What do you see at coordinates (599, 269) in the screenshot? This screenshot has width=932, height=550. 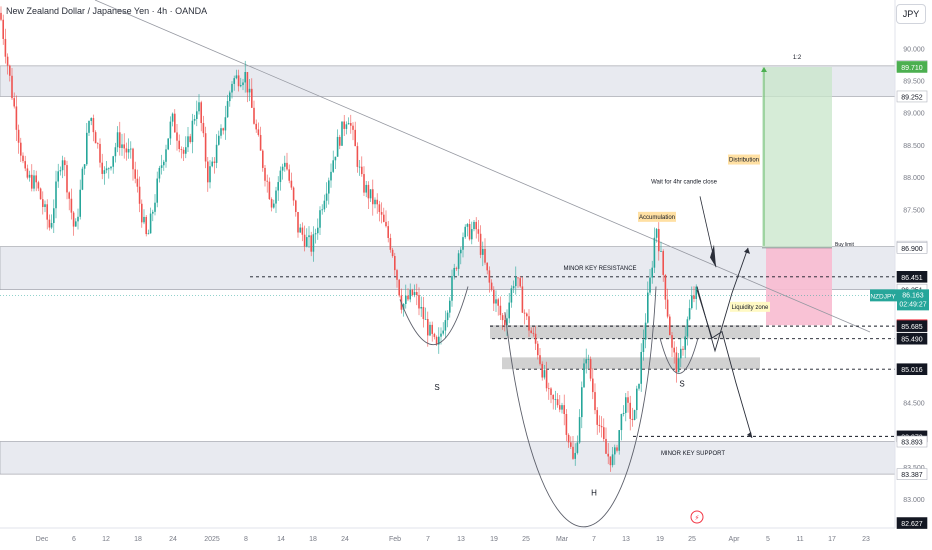 I see `minor-key-resistance-label: MINOR KEY RESISTANCE` at bounding box center [599, 269].